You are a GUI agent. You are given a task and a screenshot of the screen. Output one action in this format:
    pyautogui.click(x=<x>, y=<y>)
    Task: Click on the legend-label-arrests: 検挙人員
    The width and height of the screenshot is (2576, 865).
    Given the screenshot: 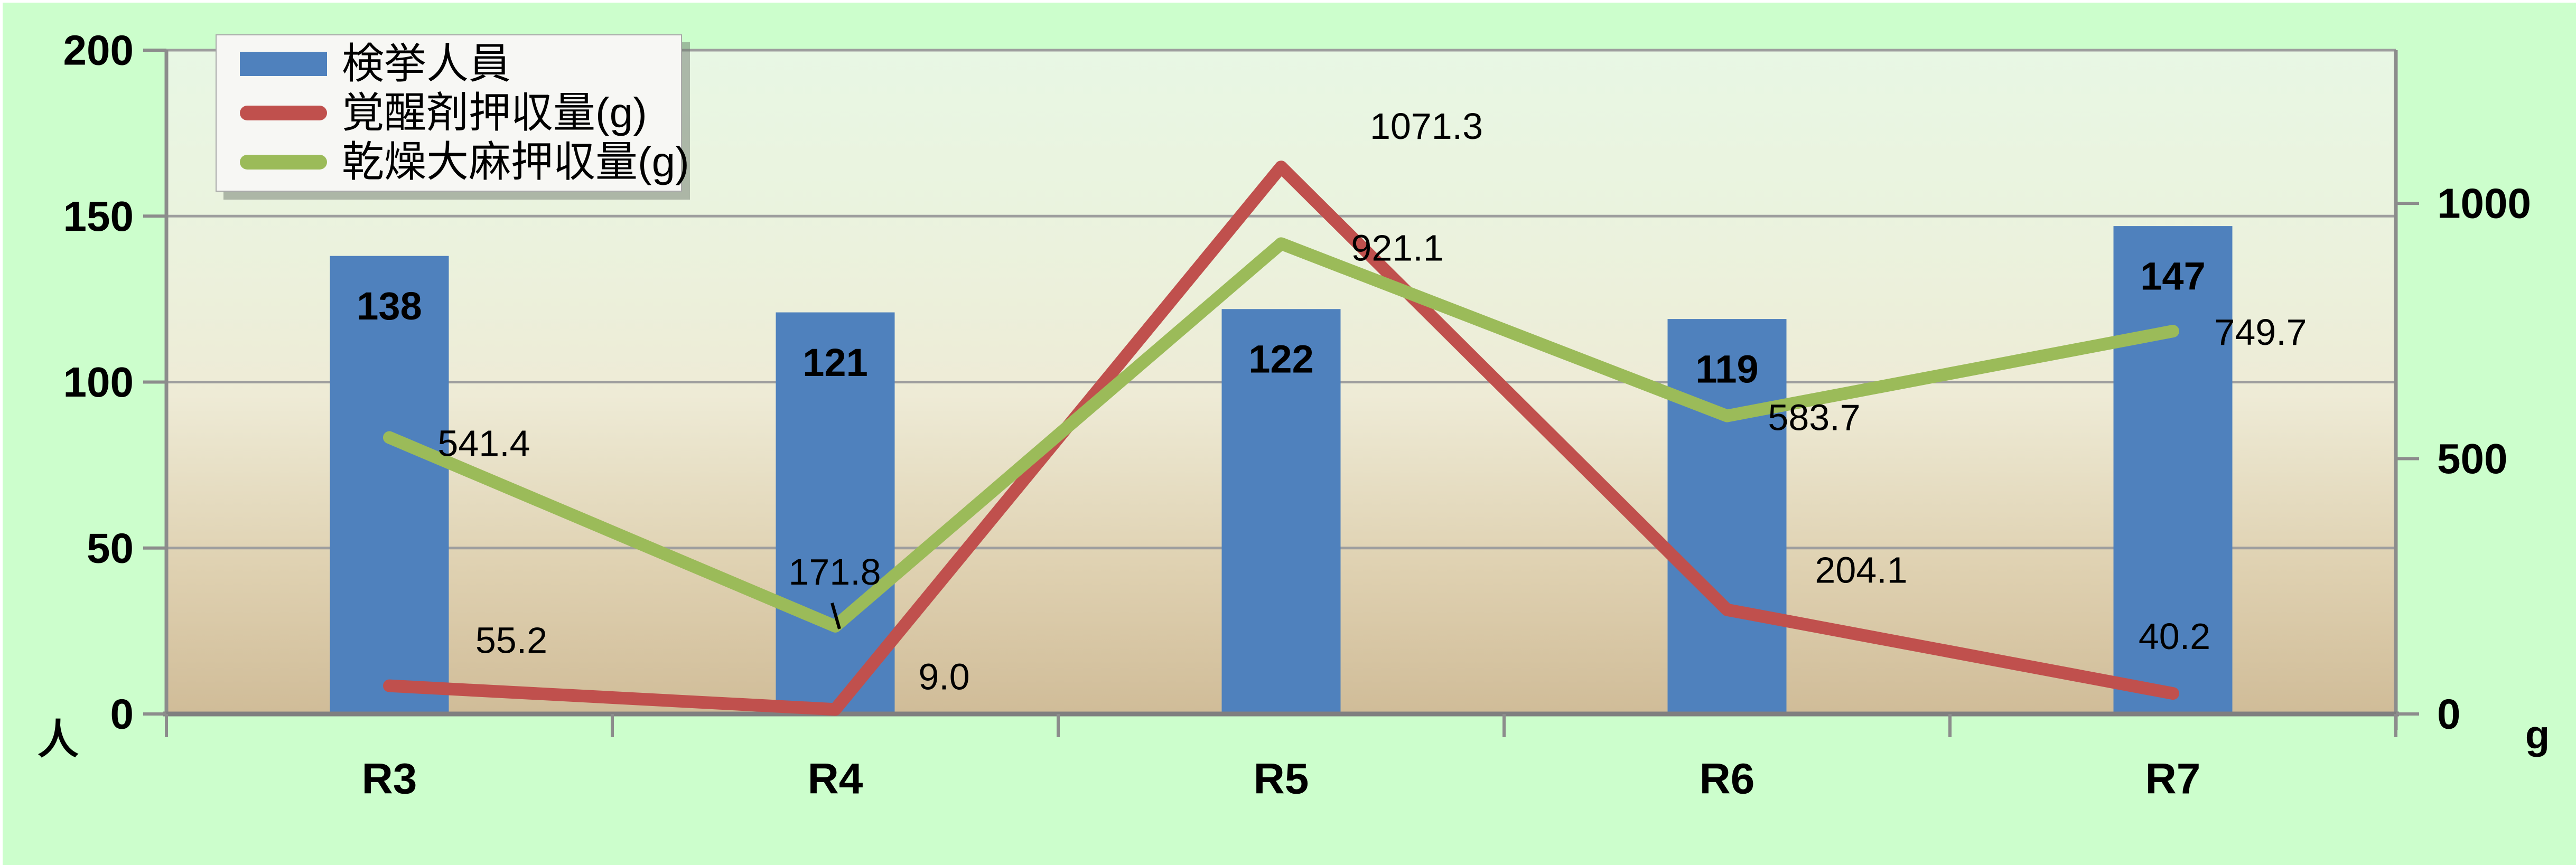 What is the action you would take?
    pyautogui.click(x=426, y=64)
    